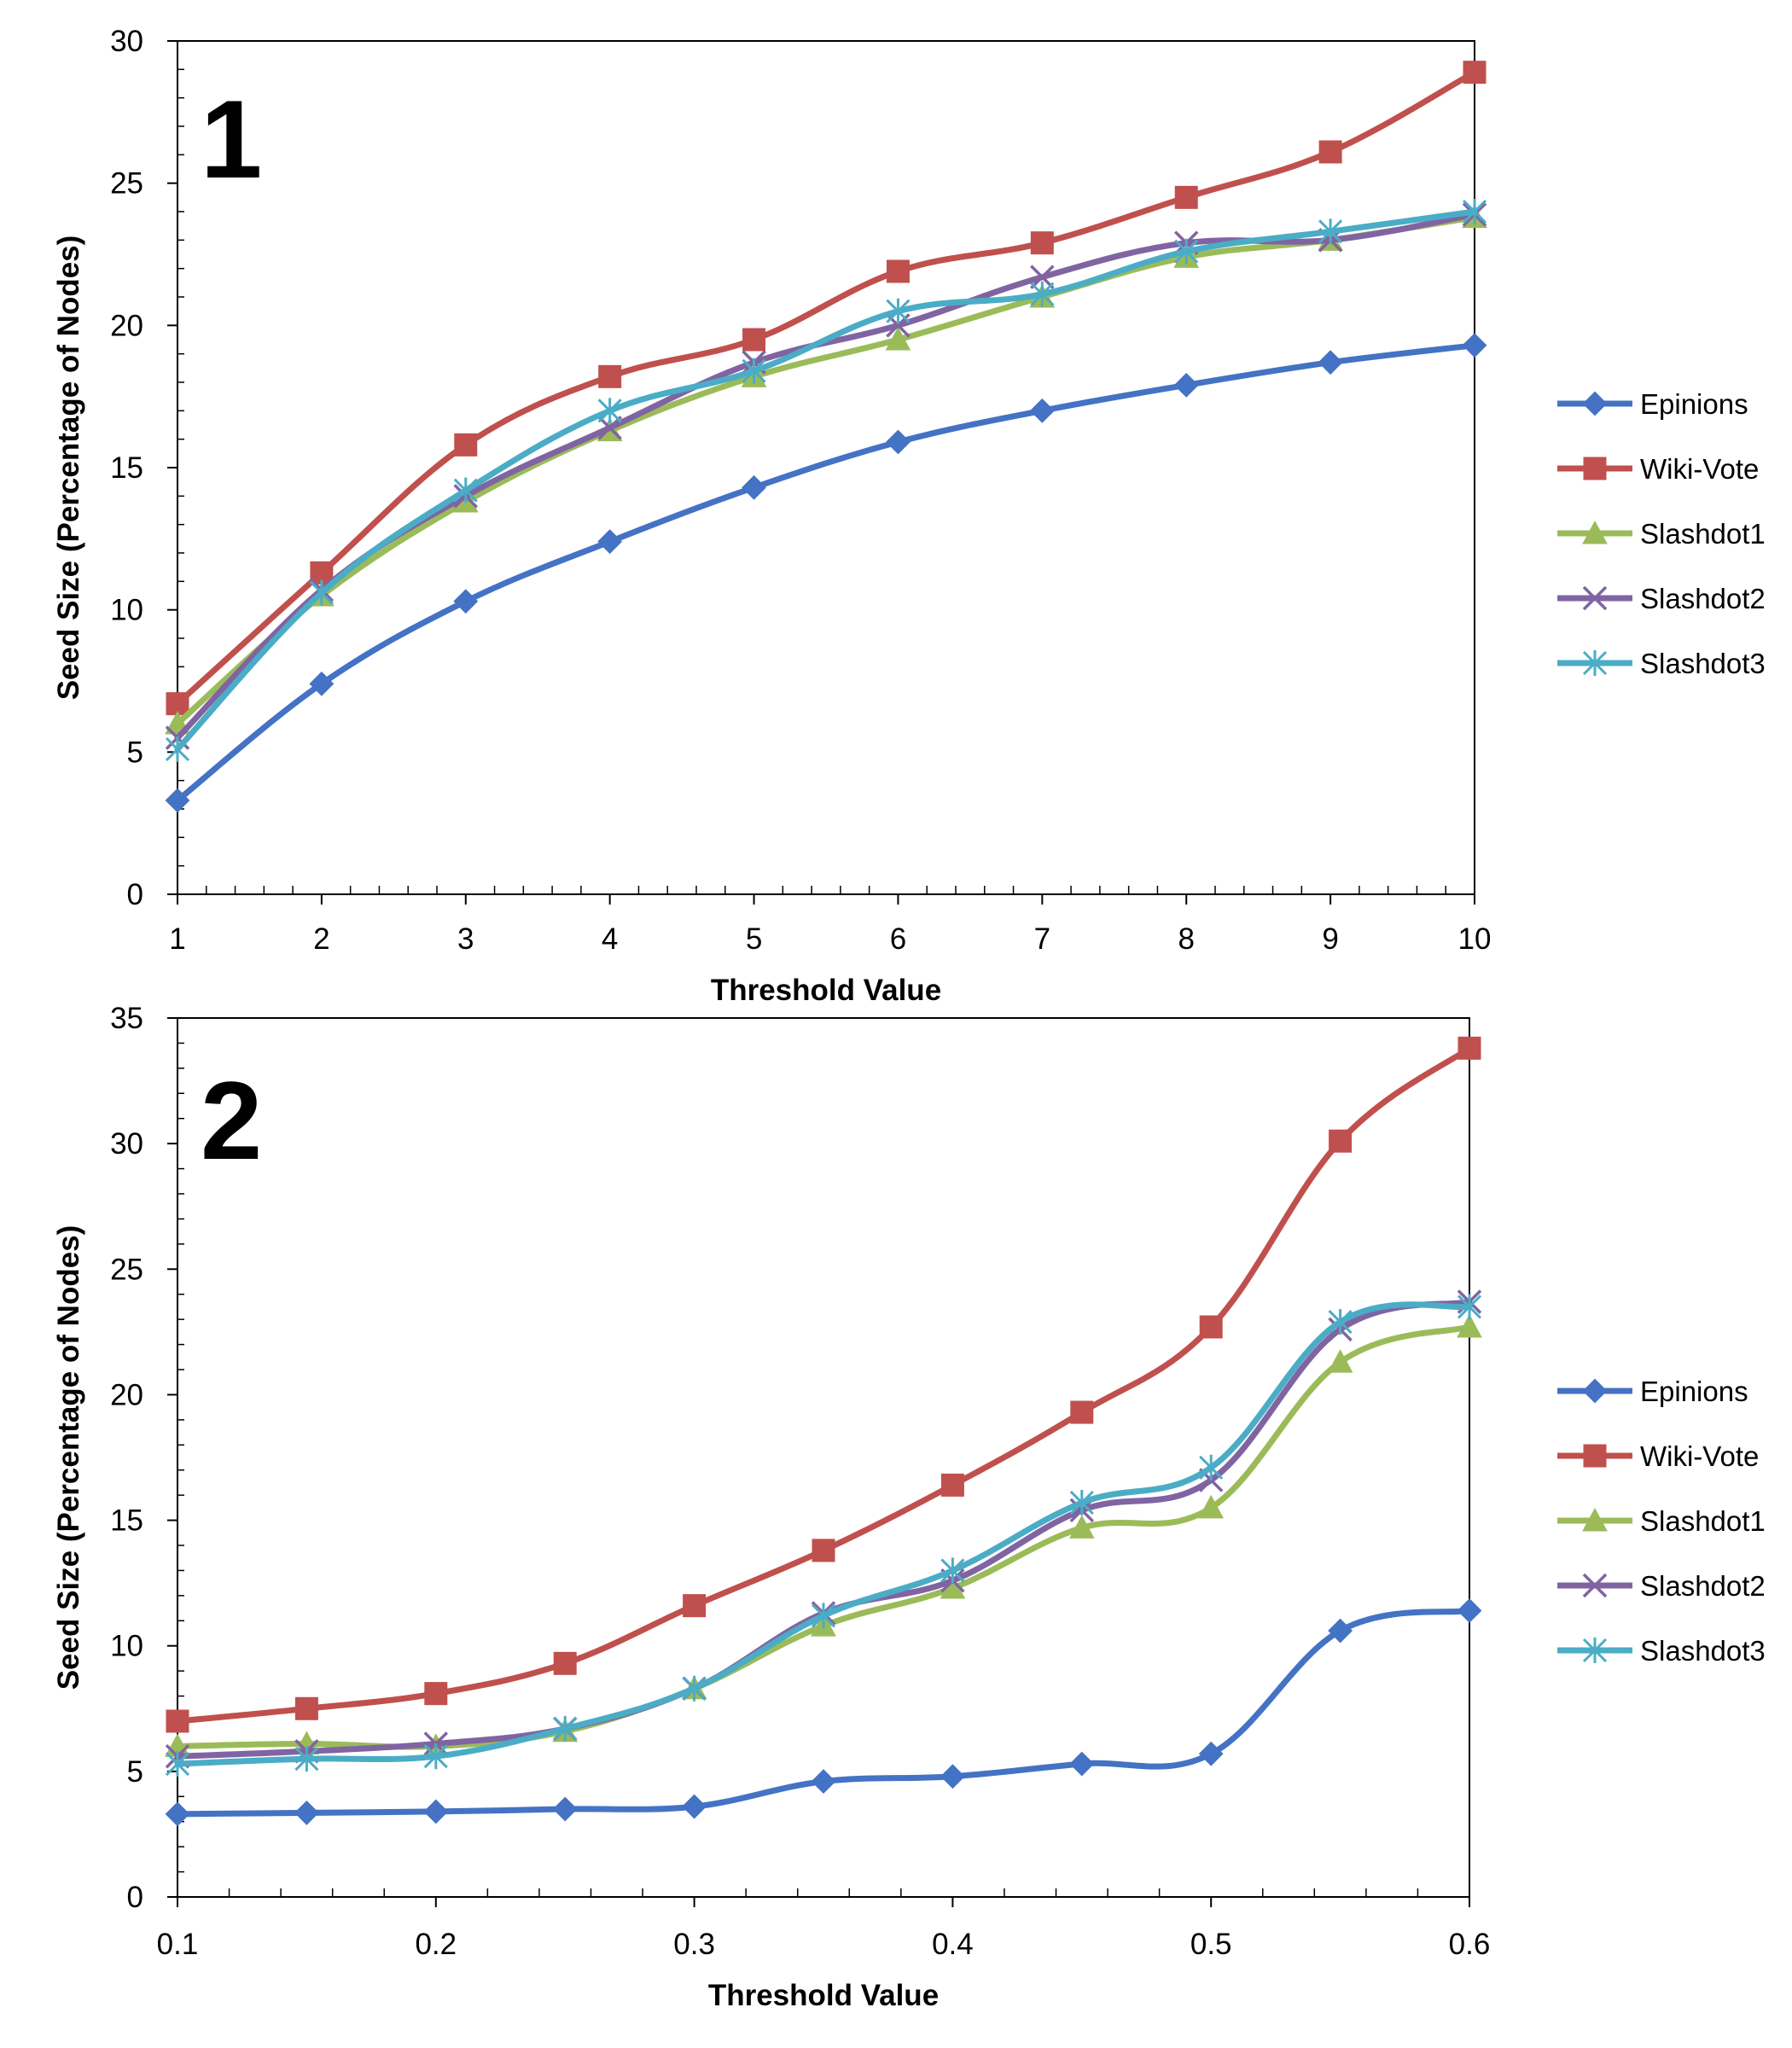 The height and width of the screenshot is (2048, 1792). Describe the element at coordinates (127, 1394) in the screenshot. I see `y-tick-label: 20` at that location.